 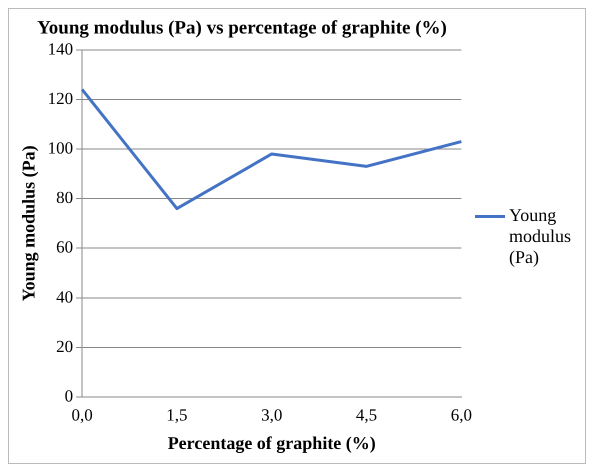 What do you see at coordinates (65, 296) in the screenshot?
I see `y-tick-label: 40` at bounding box center [65, 296].